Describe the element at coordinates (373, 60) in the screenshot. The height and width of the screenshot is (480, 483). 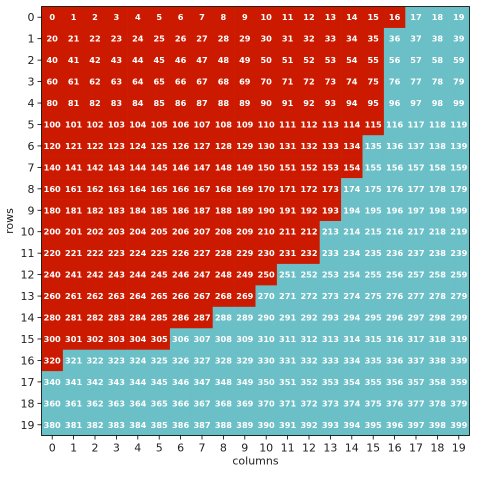
I see `cell-value-label: 55` at that location.